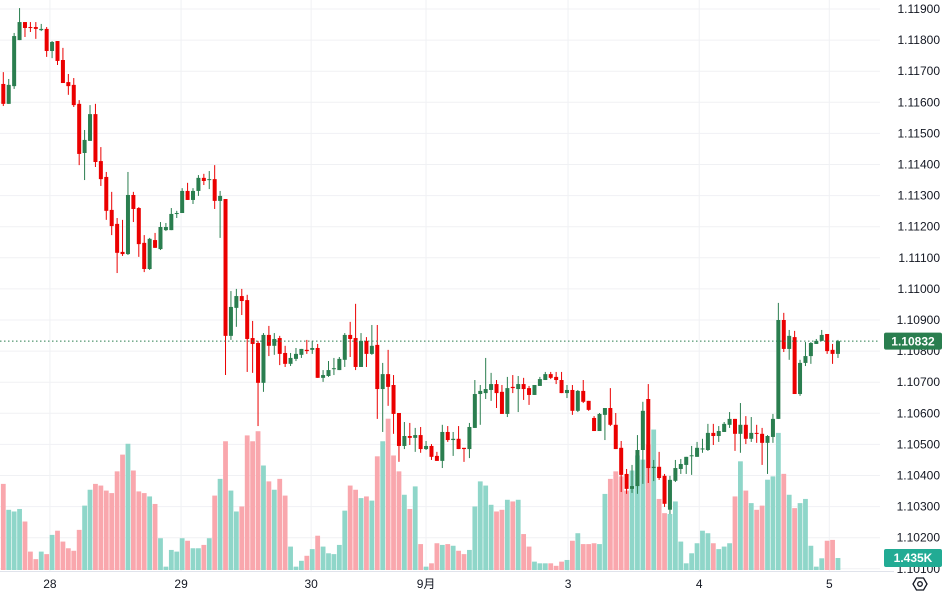  Describe the element at coordinates (919, 165) in the screenshot. I see `price-tick-label: 1.11400` at that location.